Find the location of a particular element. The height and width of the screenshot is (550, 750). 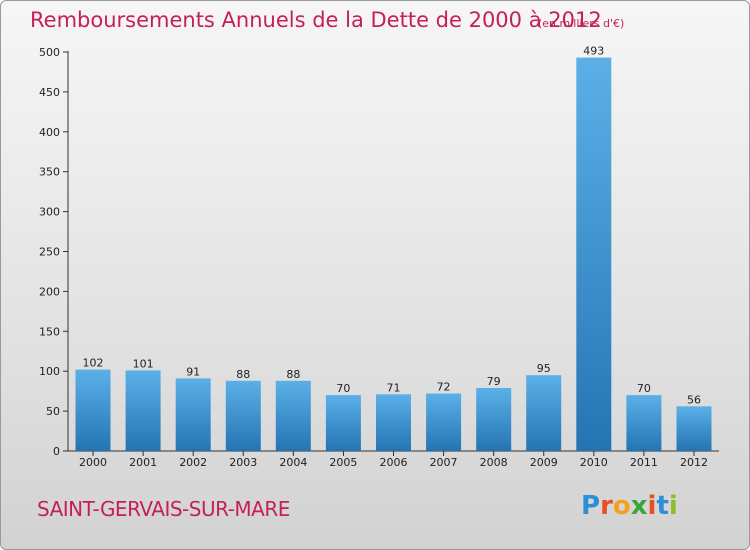

logo-letter: P is located at coordinates (591, 506).